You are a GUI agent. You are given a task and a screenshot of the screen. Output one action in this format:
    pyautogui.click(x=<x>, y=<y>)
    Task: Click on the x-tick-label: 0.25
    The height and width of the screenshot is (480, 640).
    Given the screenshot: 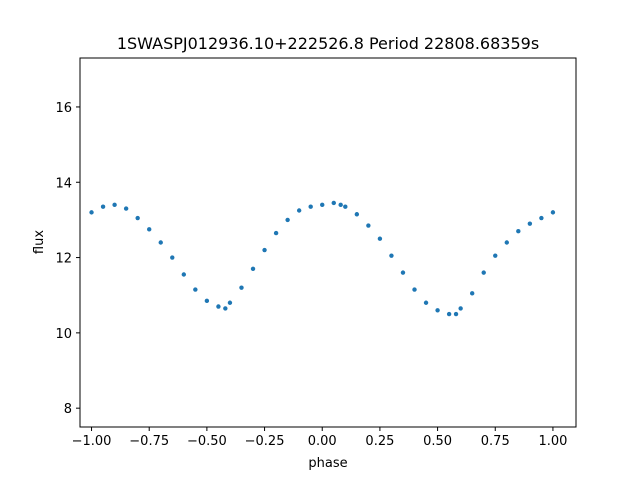 What is the action you would take?
    pyautogui.click(x=379, y=441)
    